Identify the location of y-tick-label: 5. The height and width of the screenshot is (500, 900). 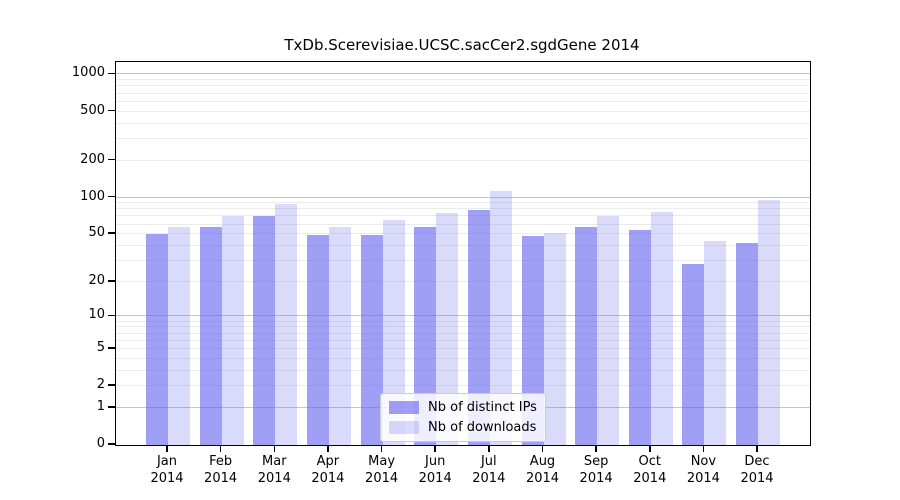
(100, 347).